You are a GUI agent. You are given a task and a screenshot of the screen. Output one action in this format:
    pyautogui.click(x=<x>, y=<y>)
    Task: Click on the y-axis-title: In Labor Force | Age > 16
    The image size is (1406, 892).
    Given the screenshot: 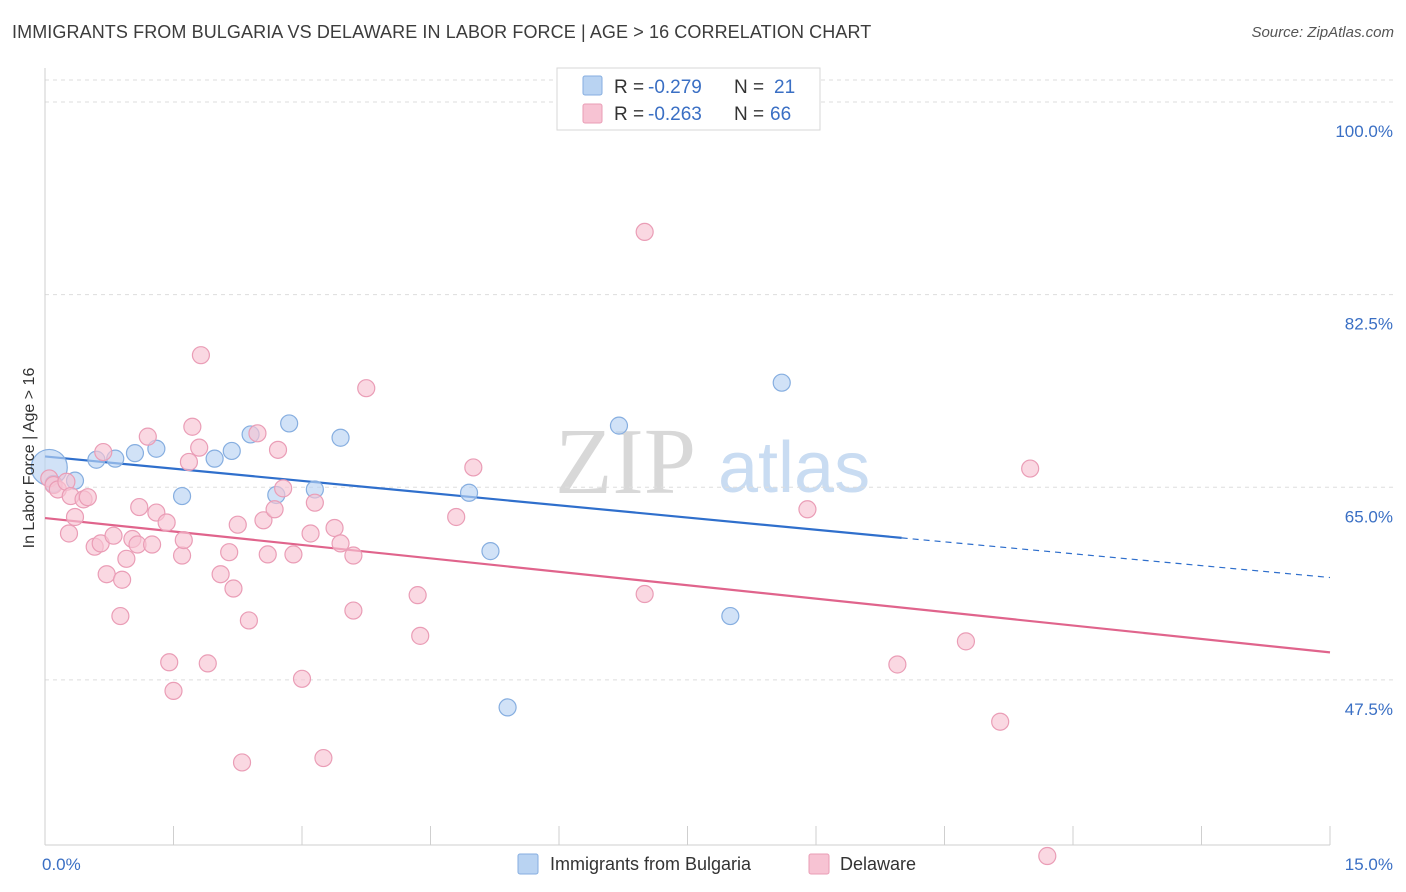 What is the action you would take?
    pyautogui.click(x=29, y=458)
    